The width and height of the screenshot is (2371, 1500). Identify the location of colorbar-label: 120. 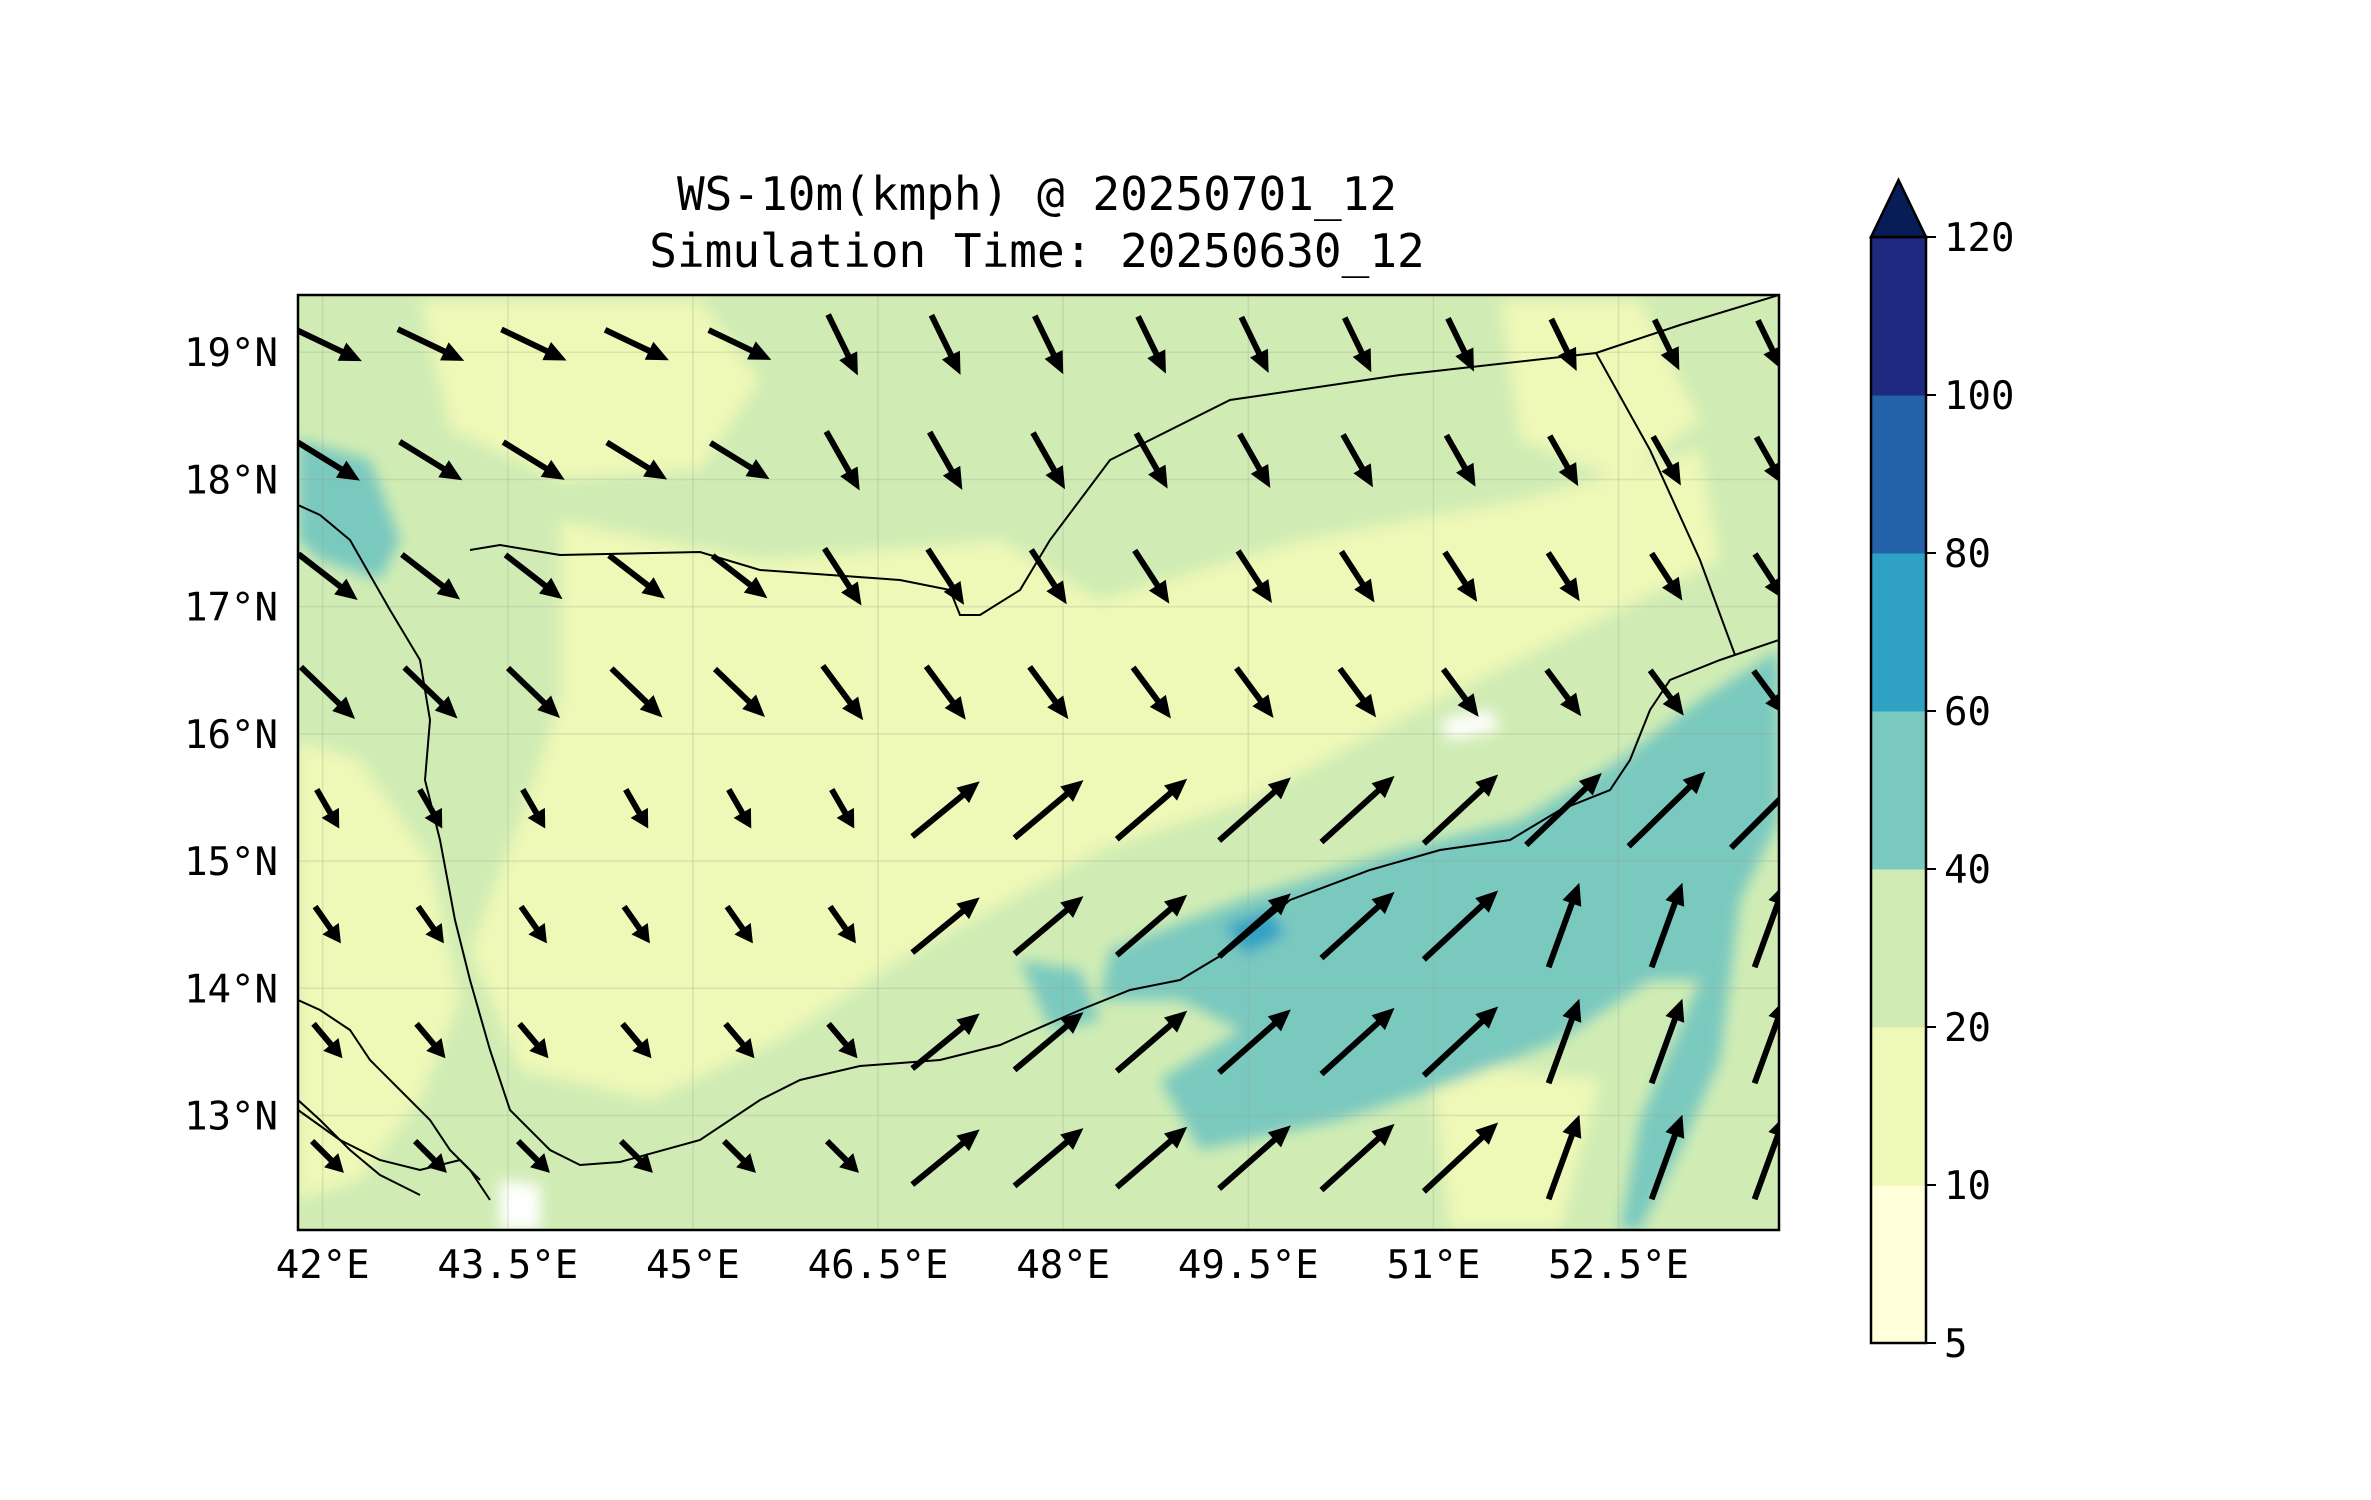
(1979, 238).